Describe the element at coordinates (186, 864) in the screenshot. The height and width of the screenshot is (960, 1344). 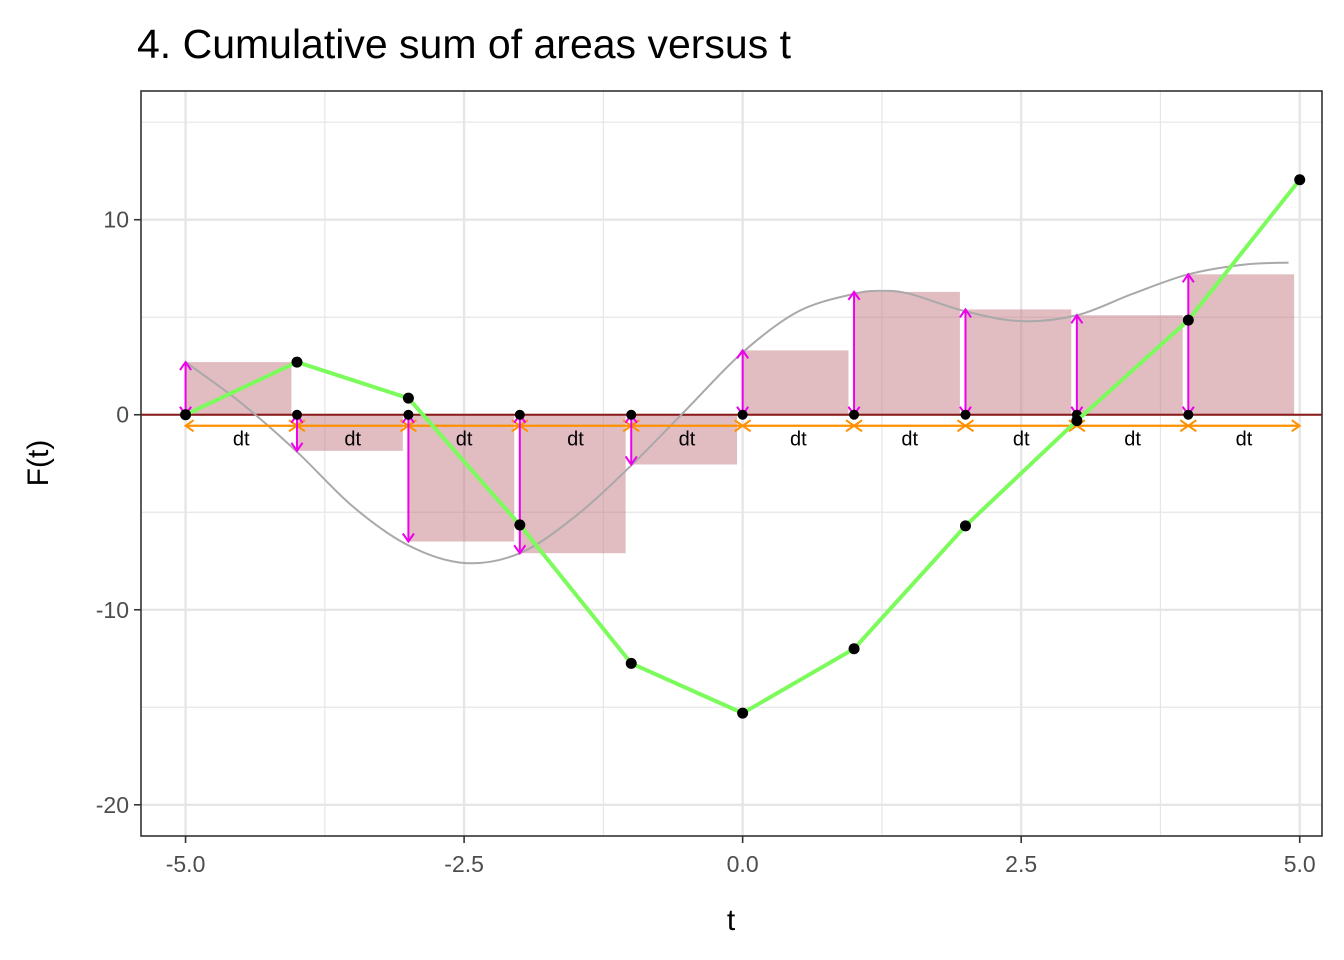
I see `x-tick-label: -5.0` at that location.